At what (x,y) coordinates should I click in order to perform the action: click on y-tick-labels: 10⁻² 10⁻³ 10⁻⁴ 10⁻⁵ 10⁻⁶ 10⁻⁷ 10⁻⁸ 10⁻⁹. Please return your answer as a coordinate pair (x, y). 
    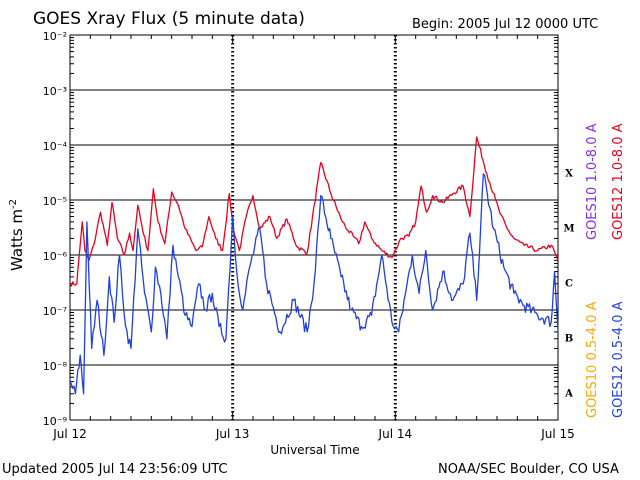
    Looking at the image, I should click on (55, 229).